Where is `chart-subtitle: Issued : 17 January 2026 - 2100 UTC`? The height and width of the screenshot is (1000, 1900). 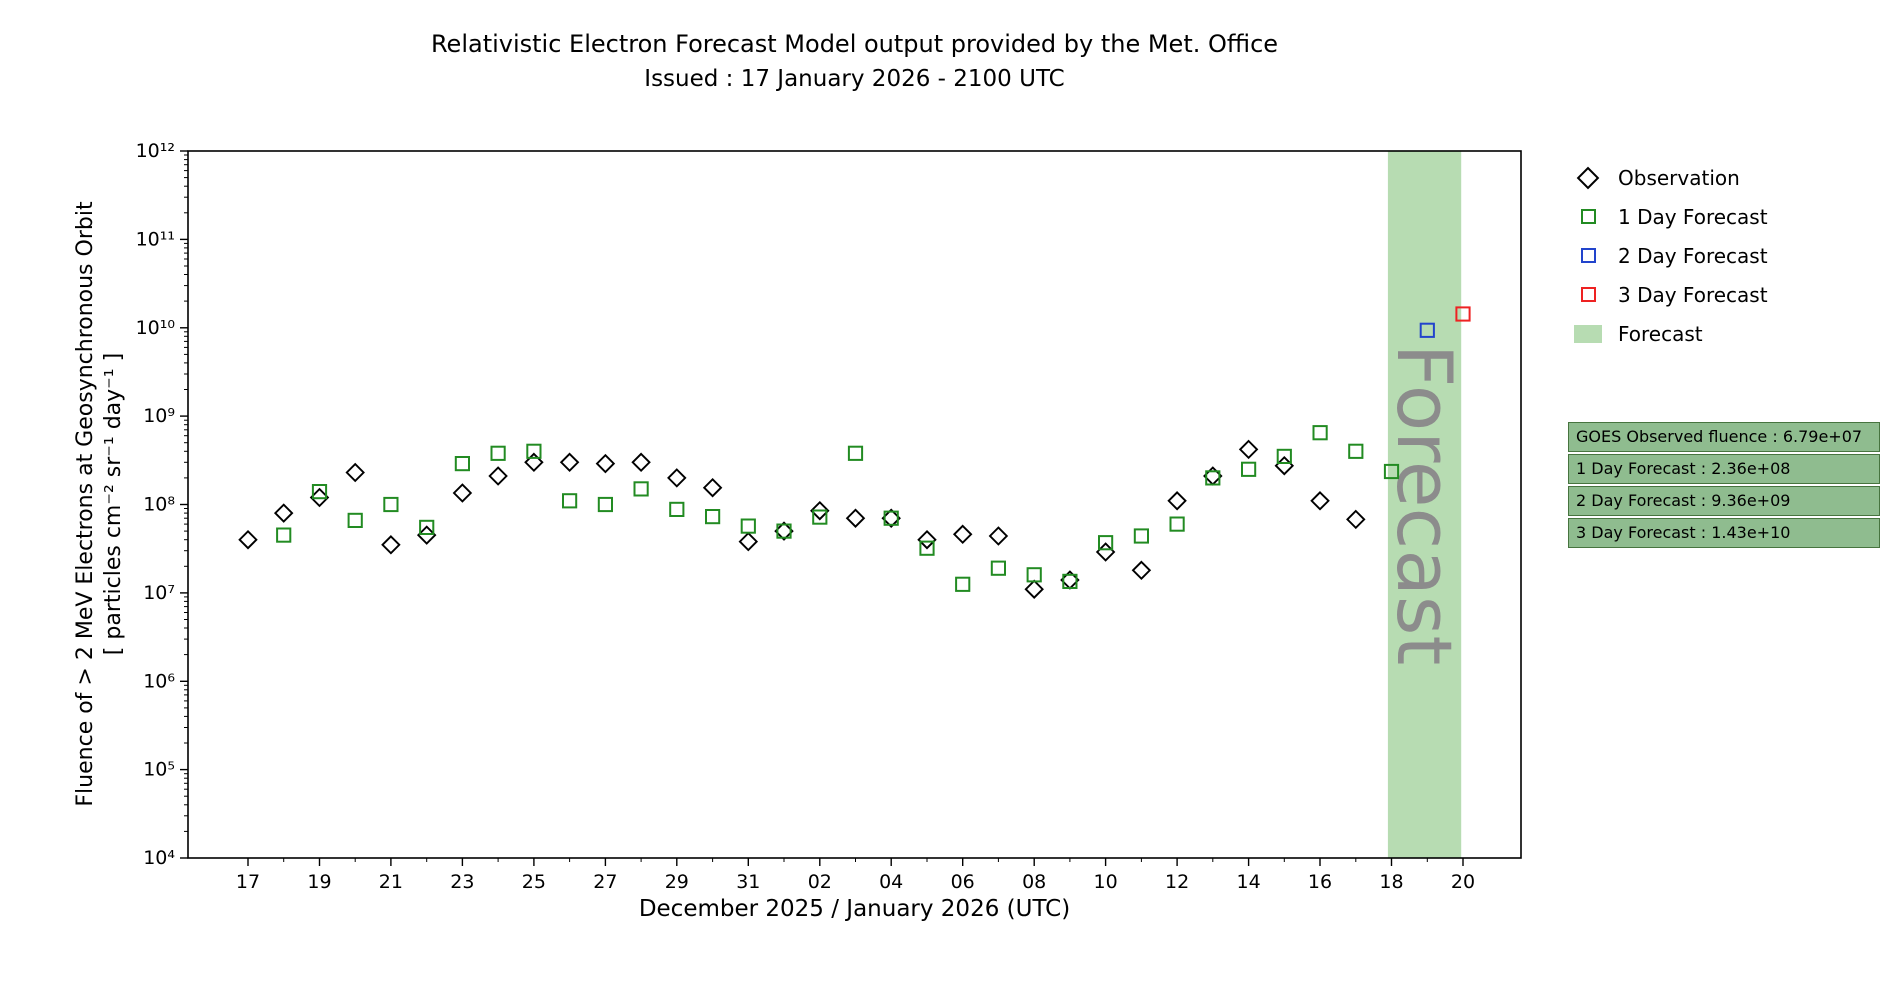
chart-subtitle: Issued : 17 January 2026 - 2100 UTC is located at coordinates (854, 79).